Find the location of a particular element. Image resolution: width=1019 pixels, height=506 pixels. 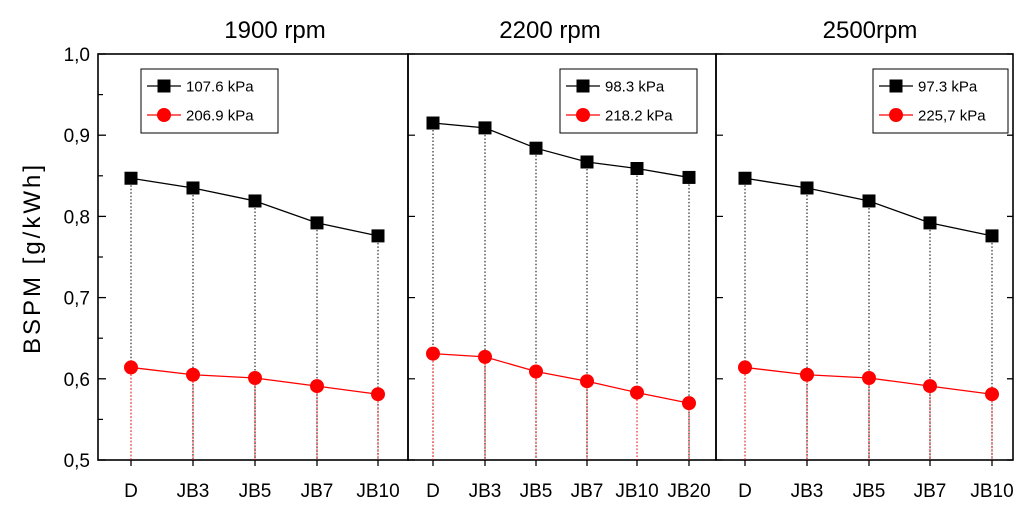

legend-label: 225,7 kPa is located at coordinates (952, 116).